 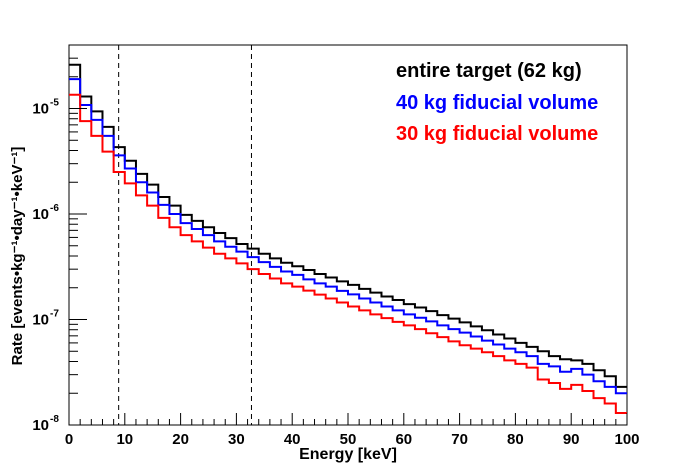 I want to click on x-axis-label: Energy [keV], so click(x=348, y=454).